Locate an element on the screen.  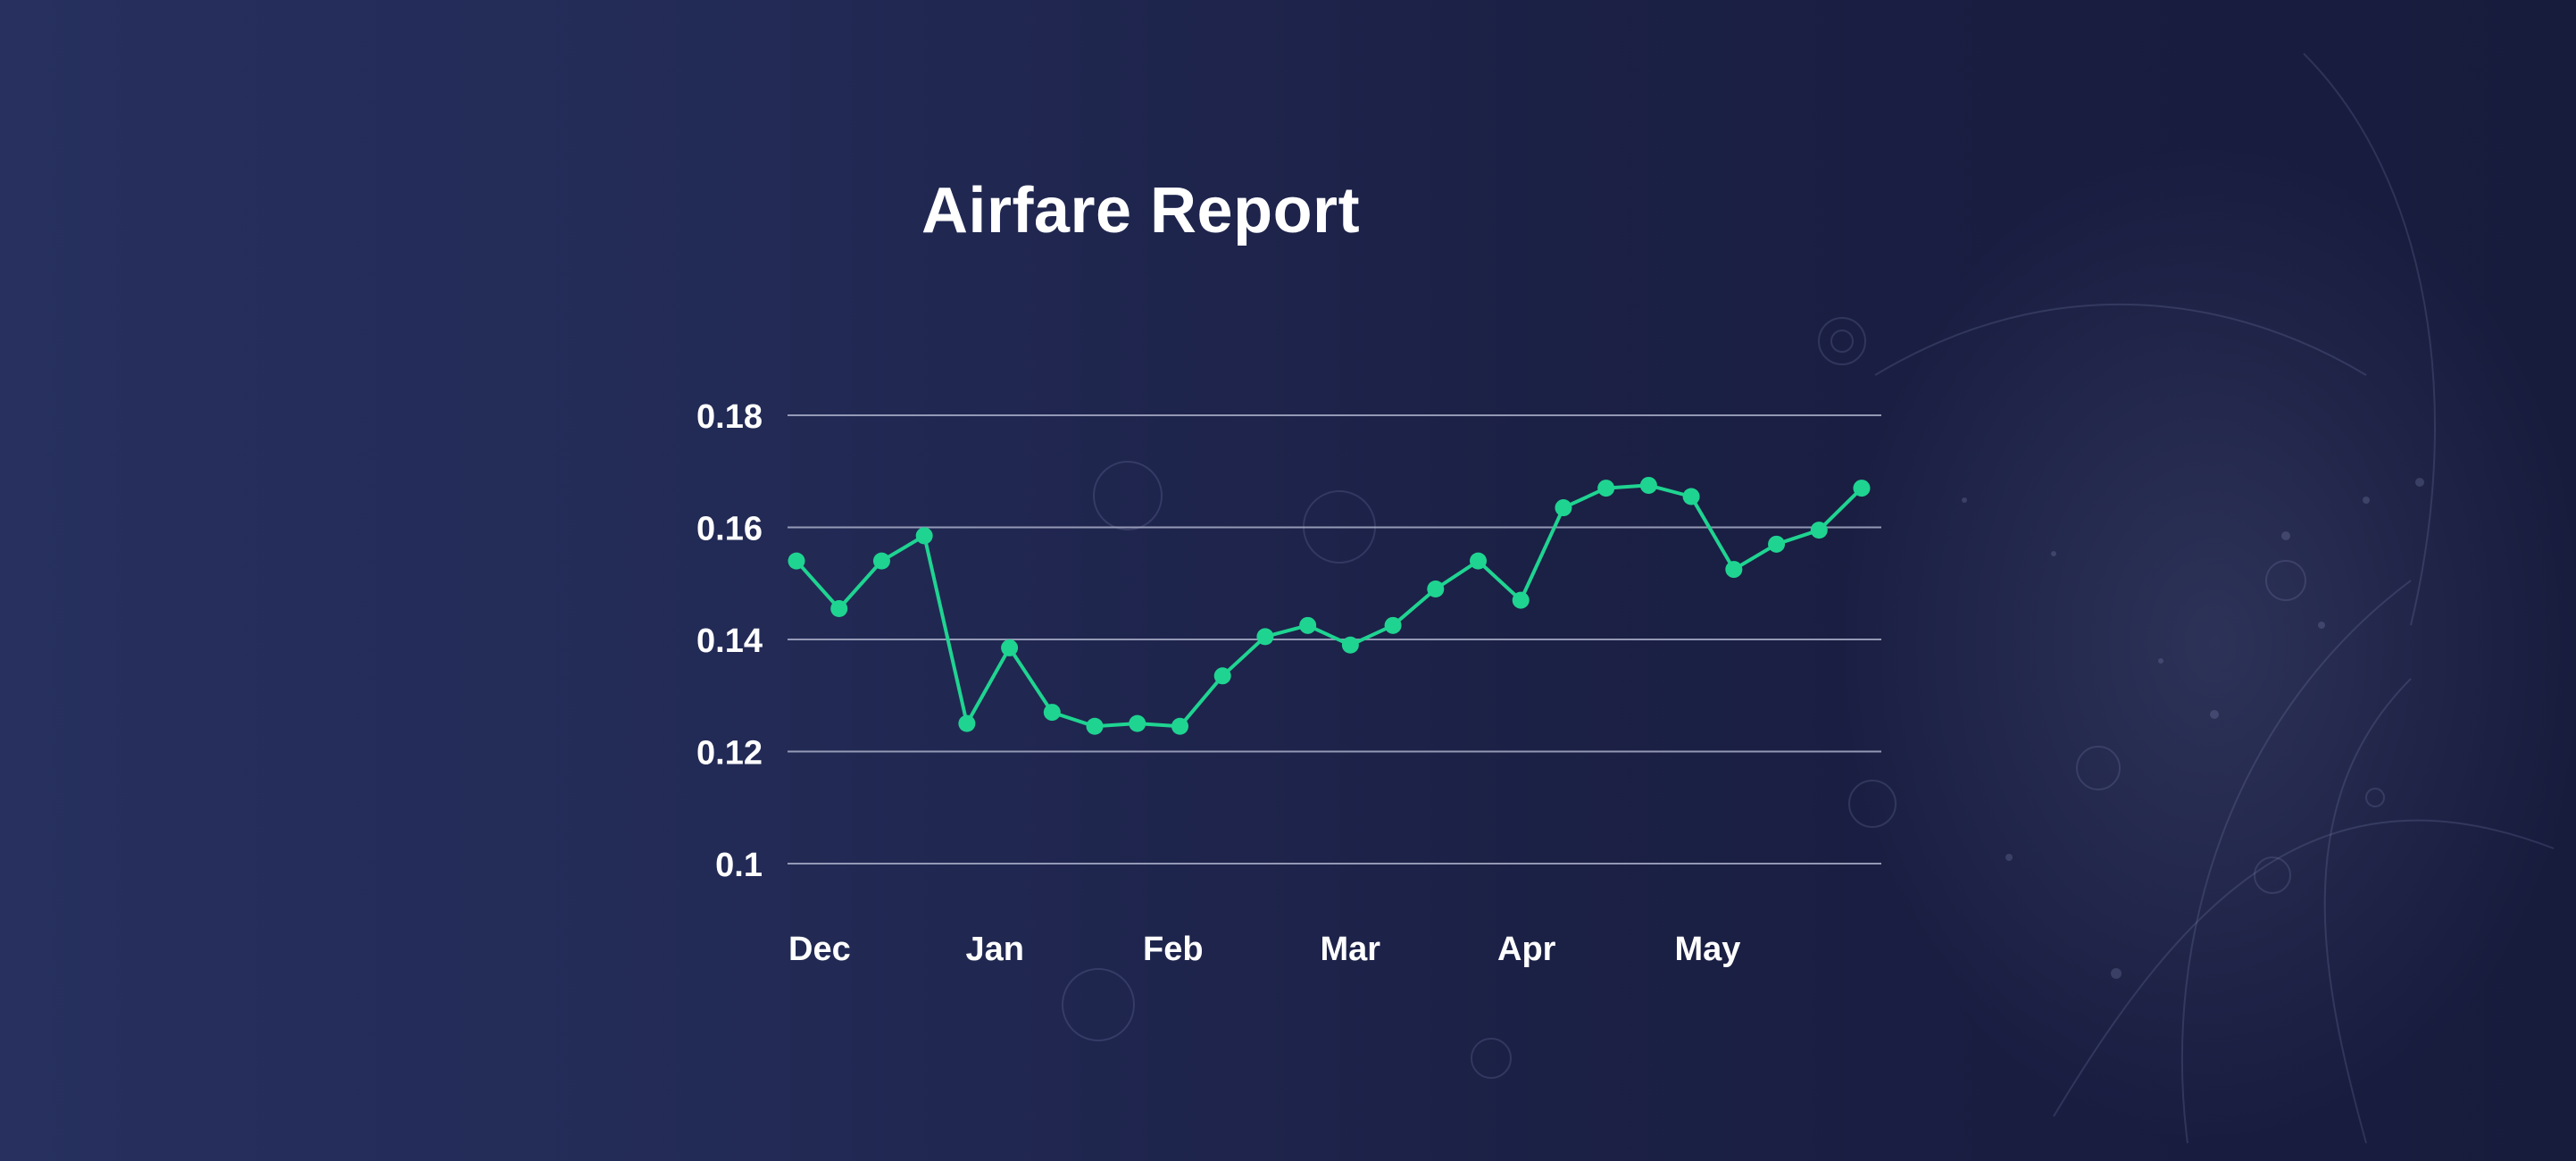
x-tick-label: Mar is located at coordinates (1351, 949).